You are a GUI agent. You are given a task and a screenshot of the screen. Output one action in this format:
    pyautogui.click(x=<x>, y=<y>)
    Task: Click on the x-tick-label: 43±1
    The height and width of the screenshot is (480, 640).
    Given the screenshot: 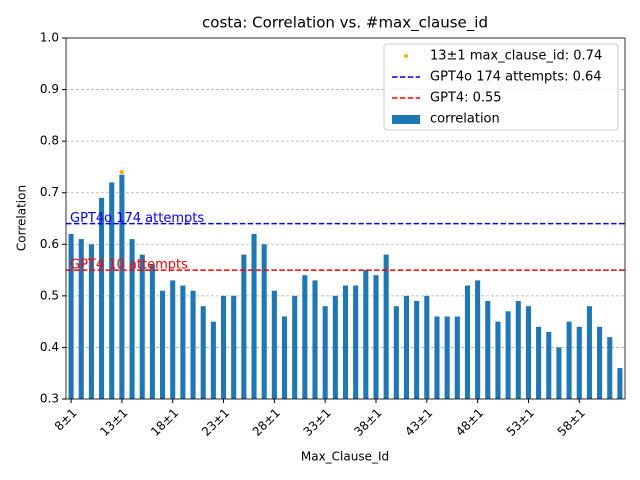 What is the action you would take?
    pyautogui.click(x=418, y=422)
    